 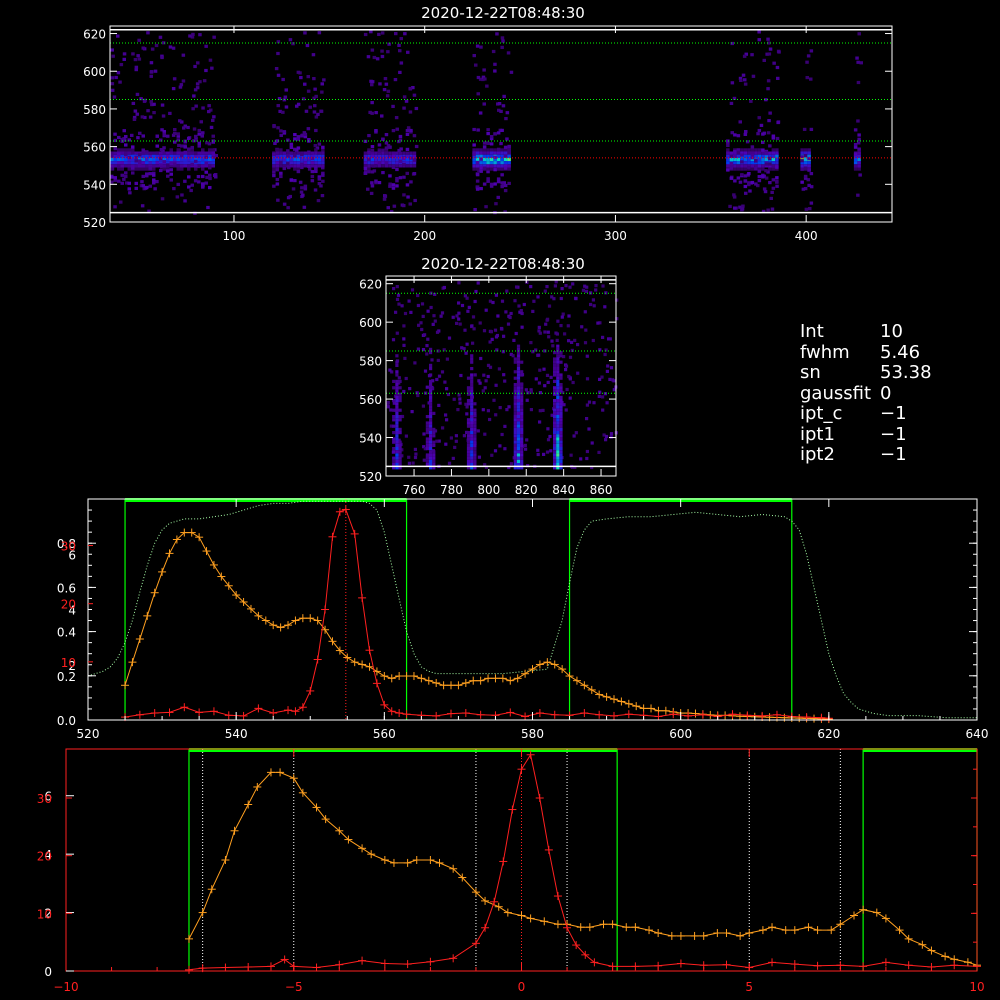 What do you see at coordinates (476, 626) in the screenshot?
I see `series-orange-line` at bounding box center [476, 626].